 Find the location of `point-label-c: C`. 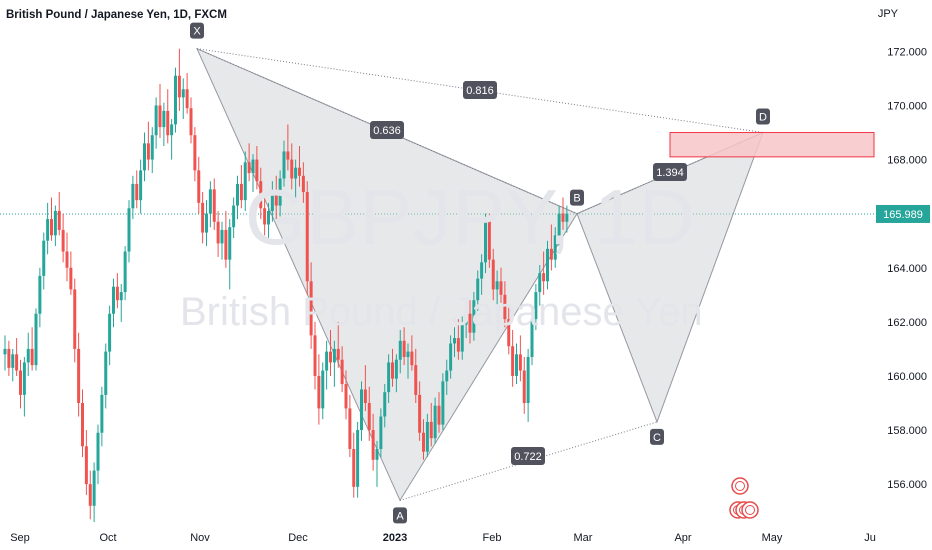

point-label-c: C is located at coordinates (657, 436).